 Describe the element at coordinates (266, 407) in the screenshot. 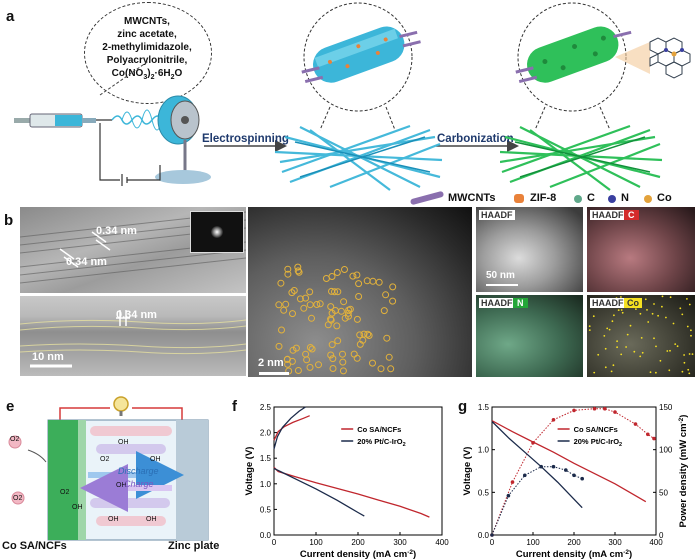

I see `y-tick-label: 2.5` at that location.